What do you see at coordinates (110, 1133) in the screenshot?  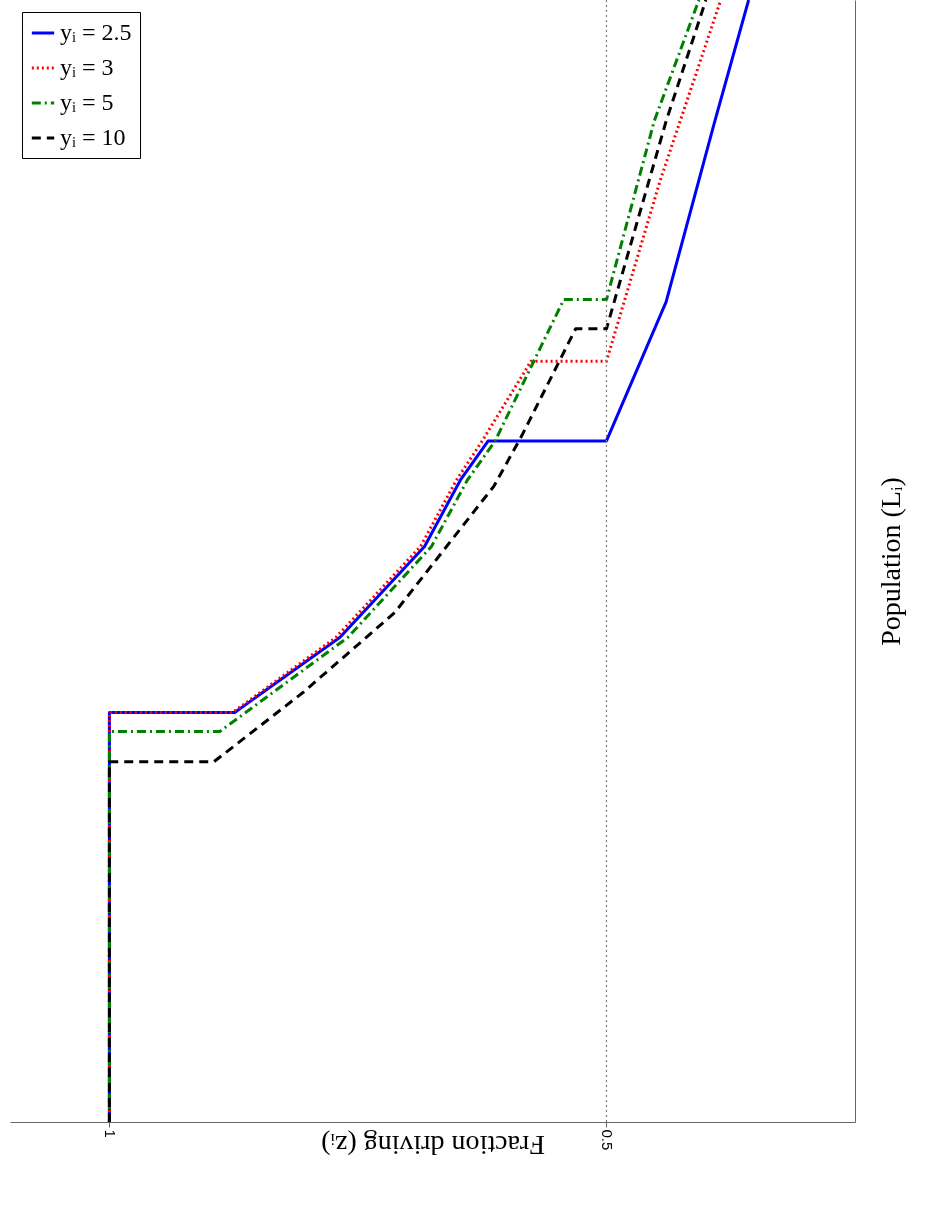 I see `x-tick-label: 1` at bounding box center [110, 1133].